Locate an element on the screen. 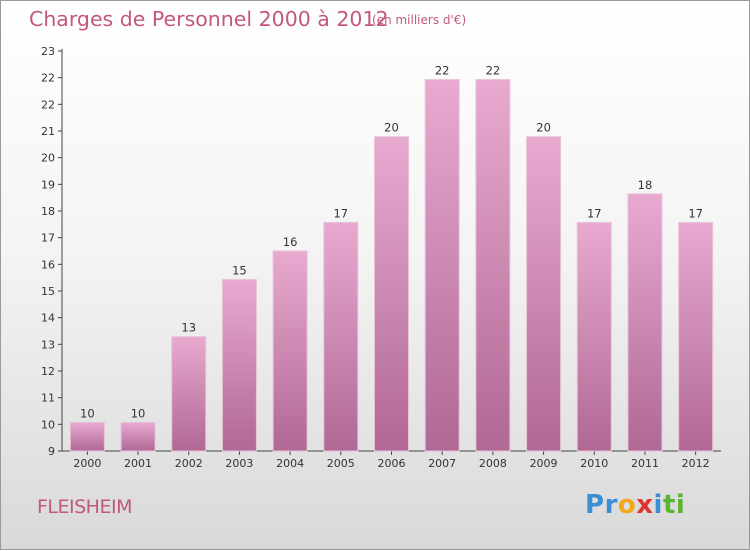 The height and width of the screenshot is (551, 750). logo-letter: P is located at coordinates (595, 505).